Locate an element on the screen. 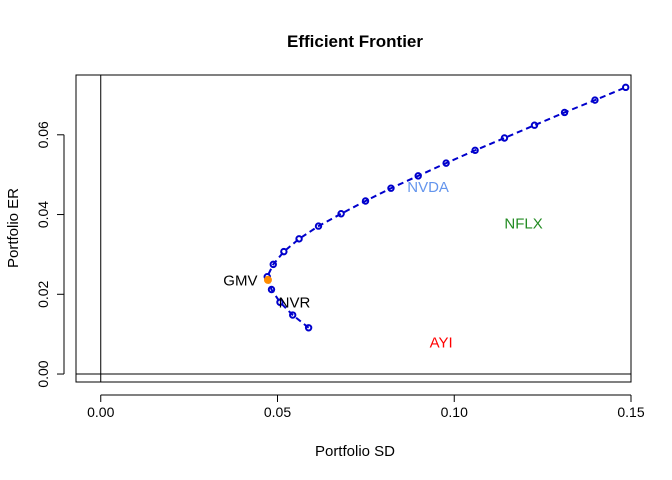 The image size is (672, 480). gmv-point is located at coordinates (267, 279).